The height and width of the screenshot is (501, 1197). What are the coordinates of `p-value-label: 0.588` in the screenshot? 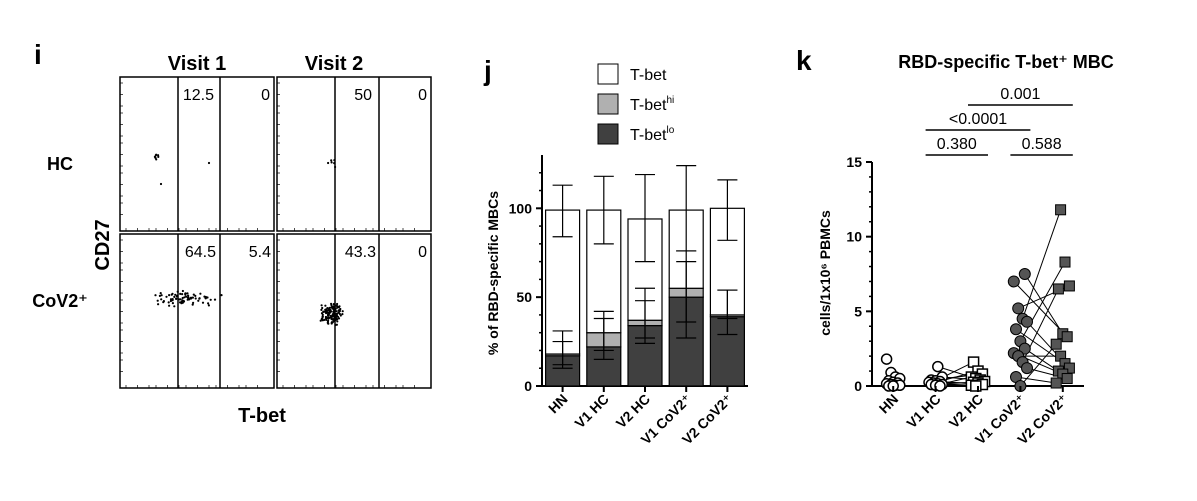 It's located at (1042, 144).